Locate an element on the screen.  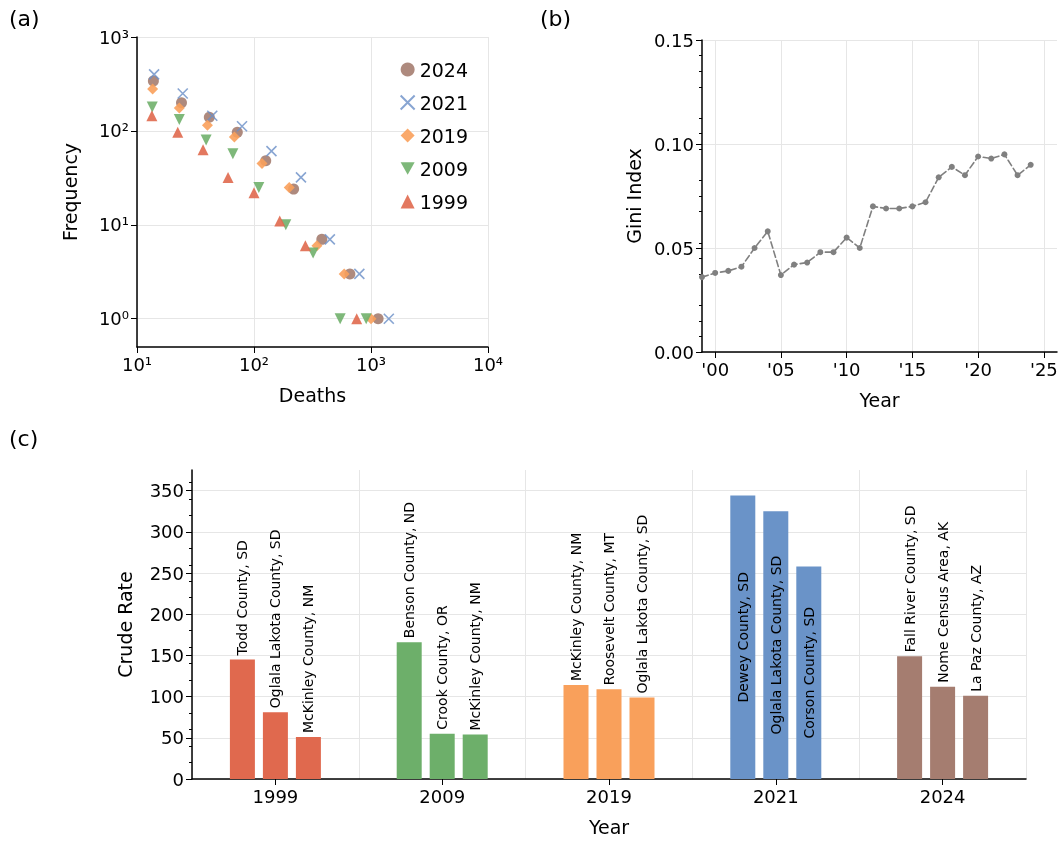
annotation: Crook County, OR is located at coordinates (442, 667).